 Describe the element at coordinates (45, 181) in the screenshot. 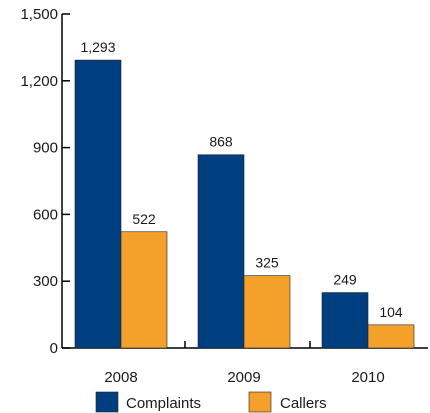

I see `y-axis: 0 300 600 900 1,200 1,500` at that location.